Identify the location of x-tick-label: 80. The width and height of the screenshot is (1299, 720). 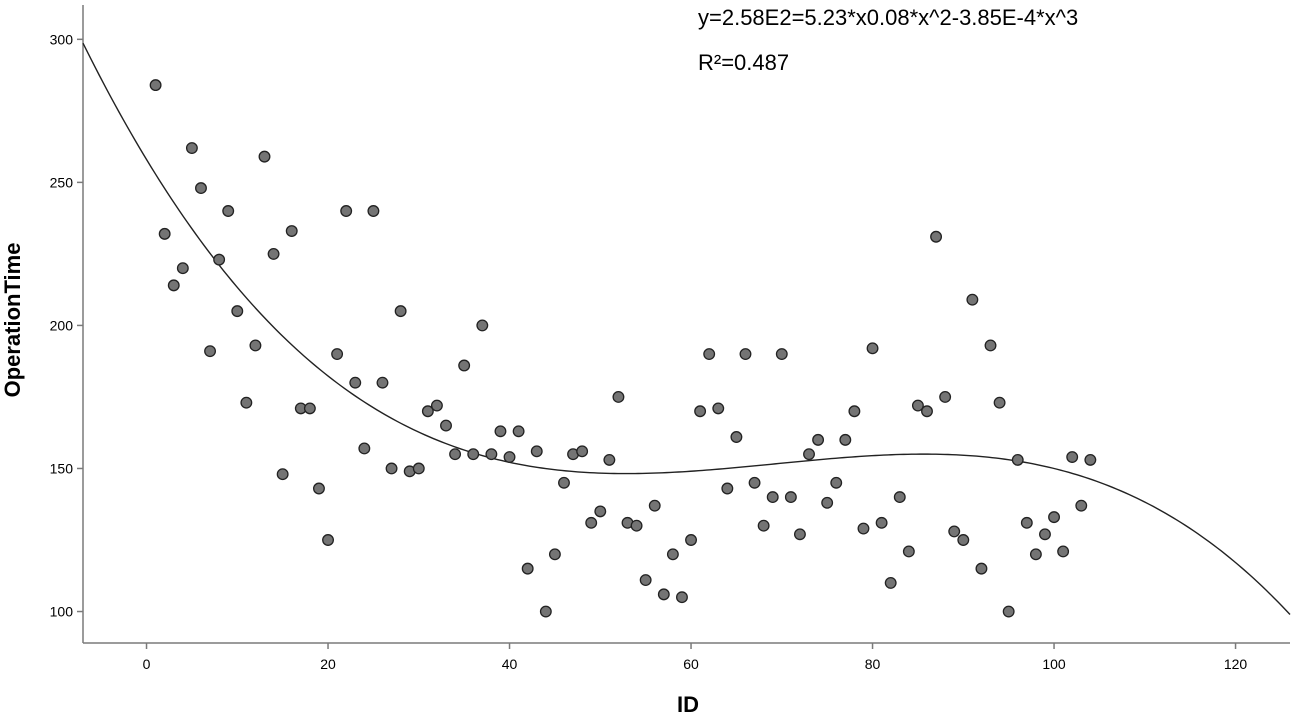
(873, 664).